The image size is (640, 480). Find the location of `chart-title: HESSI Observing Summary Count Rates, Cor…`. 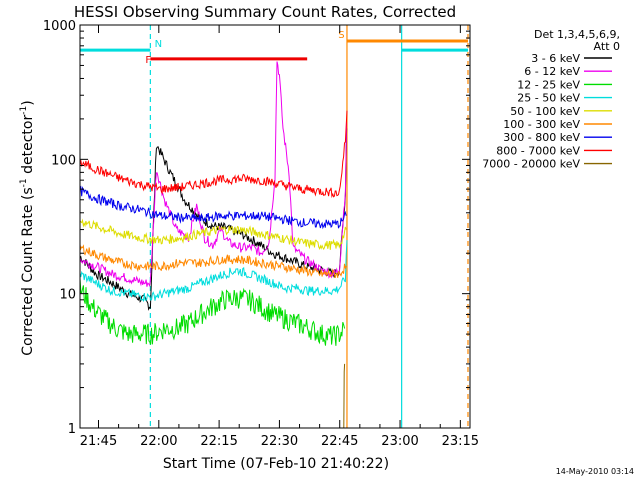

chart-title: HESSI Observing Summary Count Rates, Cor… is located at coordinates (265, 12).